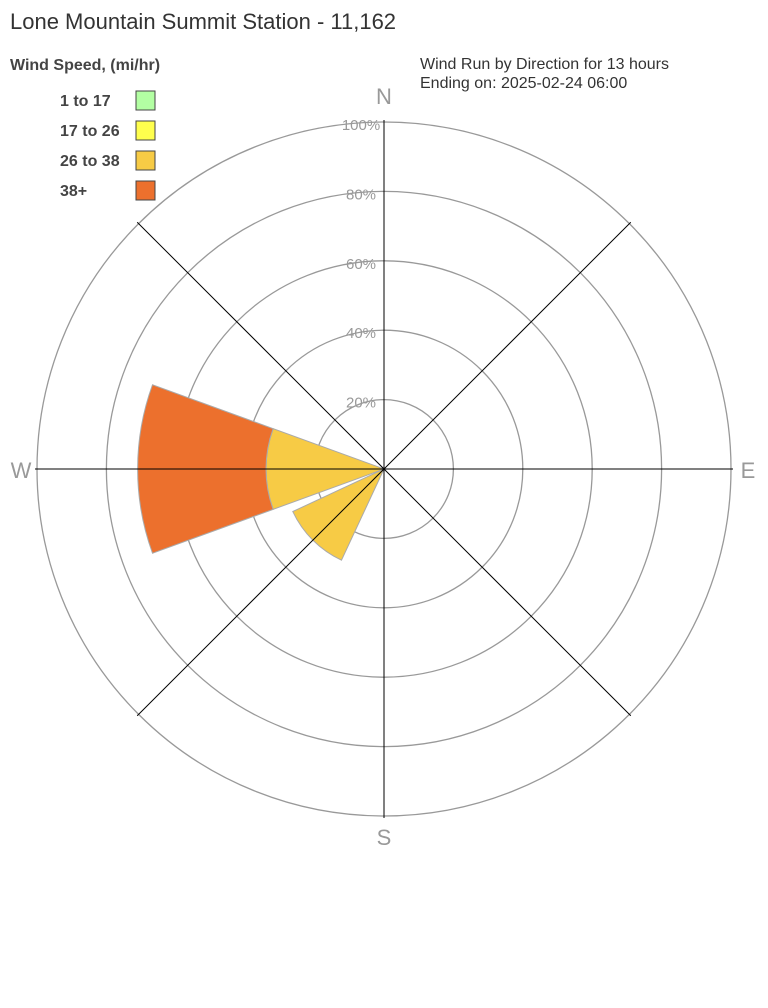 The image size is (768, 1008). I want to click on subtitle-line-1: Wind Run by Direction for 13 hours, so click(544, 64).